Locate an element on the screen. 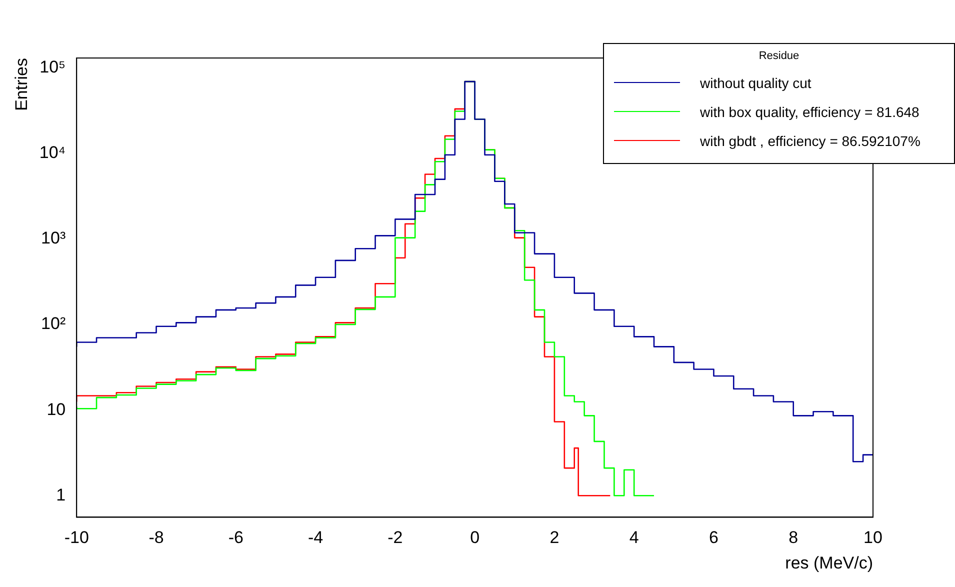 This screenshot has height=587, width=955. y-tick-label: 10⁵ is located at coordinates (53, 66).